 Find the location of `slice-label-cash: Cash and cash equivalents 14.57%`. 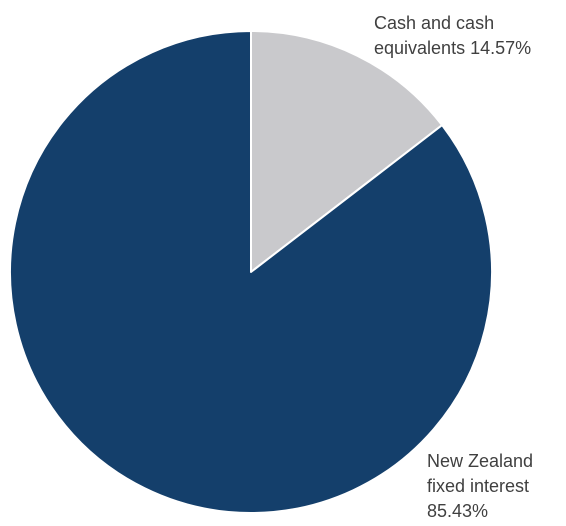

slice-label-cash: Cash and cash equivalents 14.57% is located at coordinates (469, 36).